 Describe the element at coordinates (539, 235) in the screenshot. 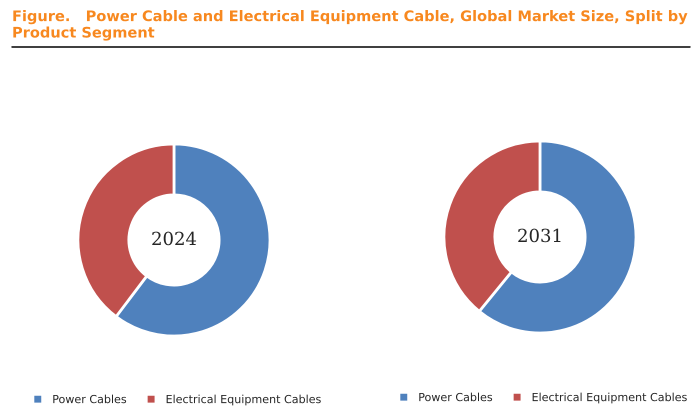

I see `text: 2031` at that location.